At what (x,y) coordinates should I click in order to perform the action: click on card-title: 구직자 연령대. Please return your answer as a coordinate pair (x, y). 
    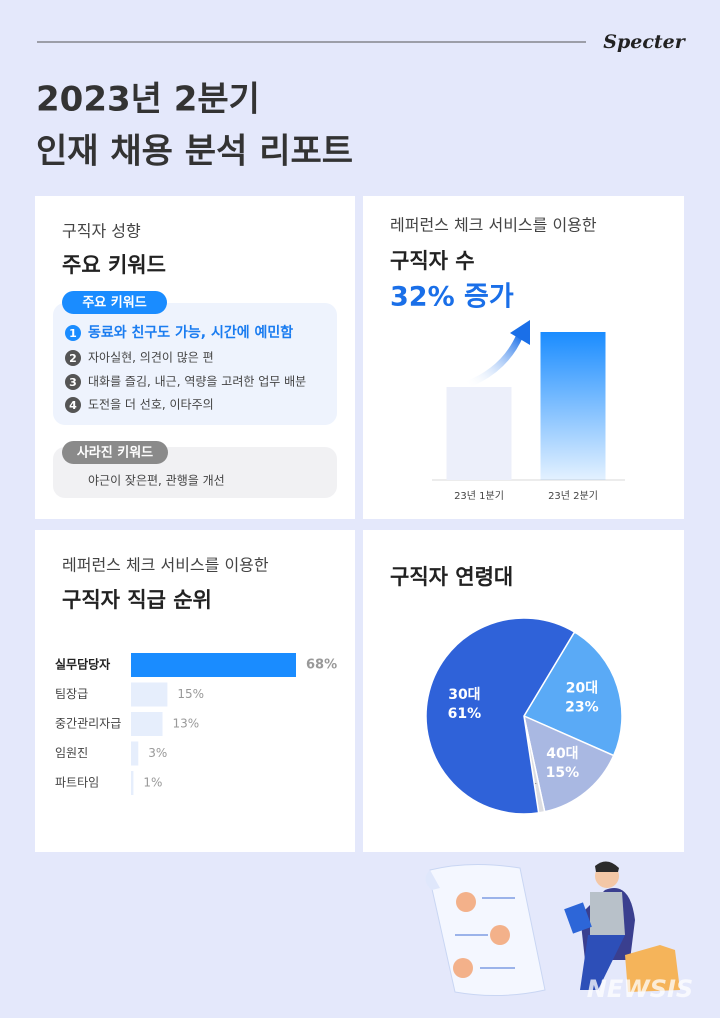
    Looking at the image, I should click on (451, 577).